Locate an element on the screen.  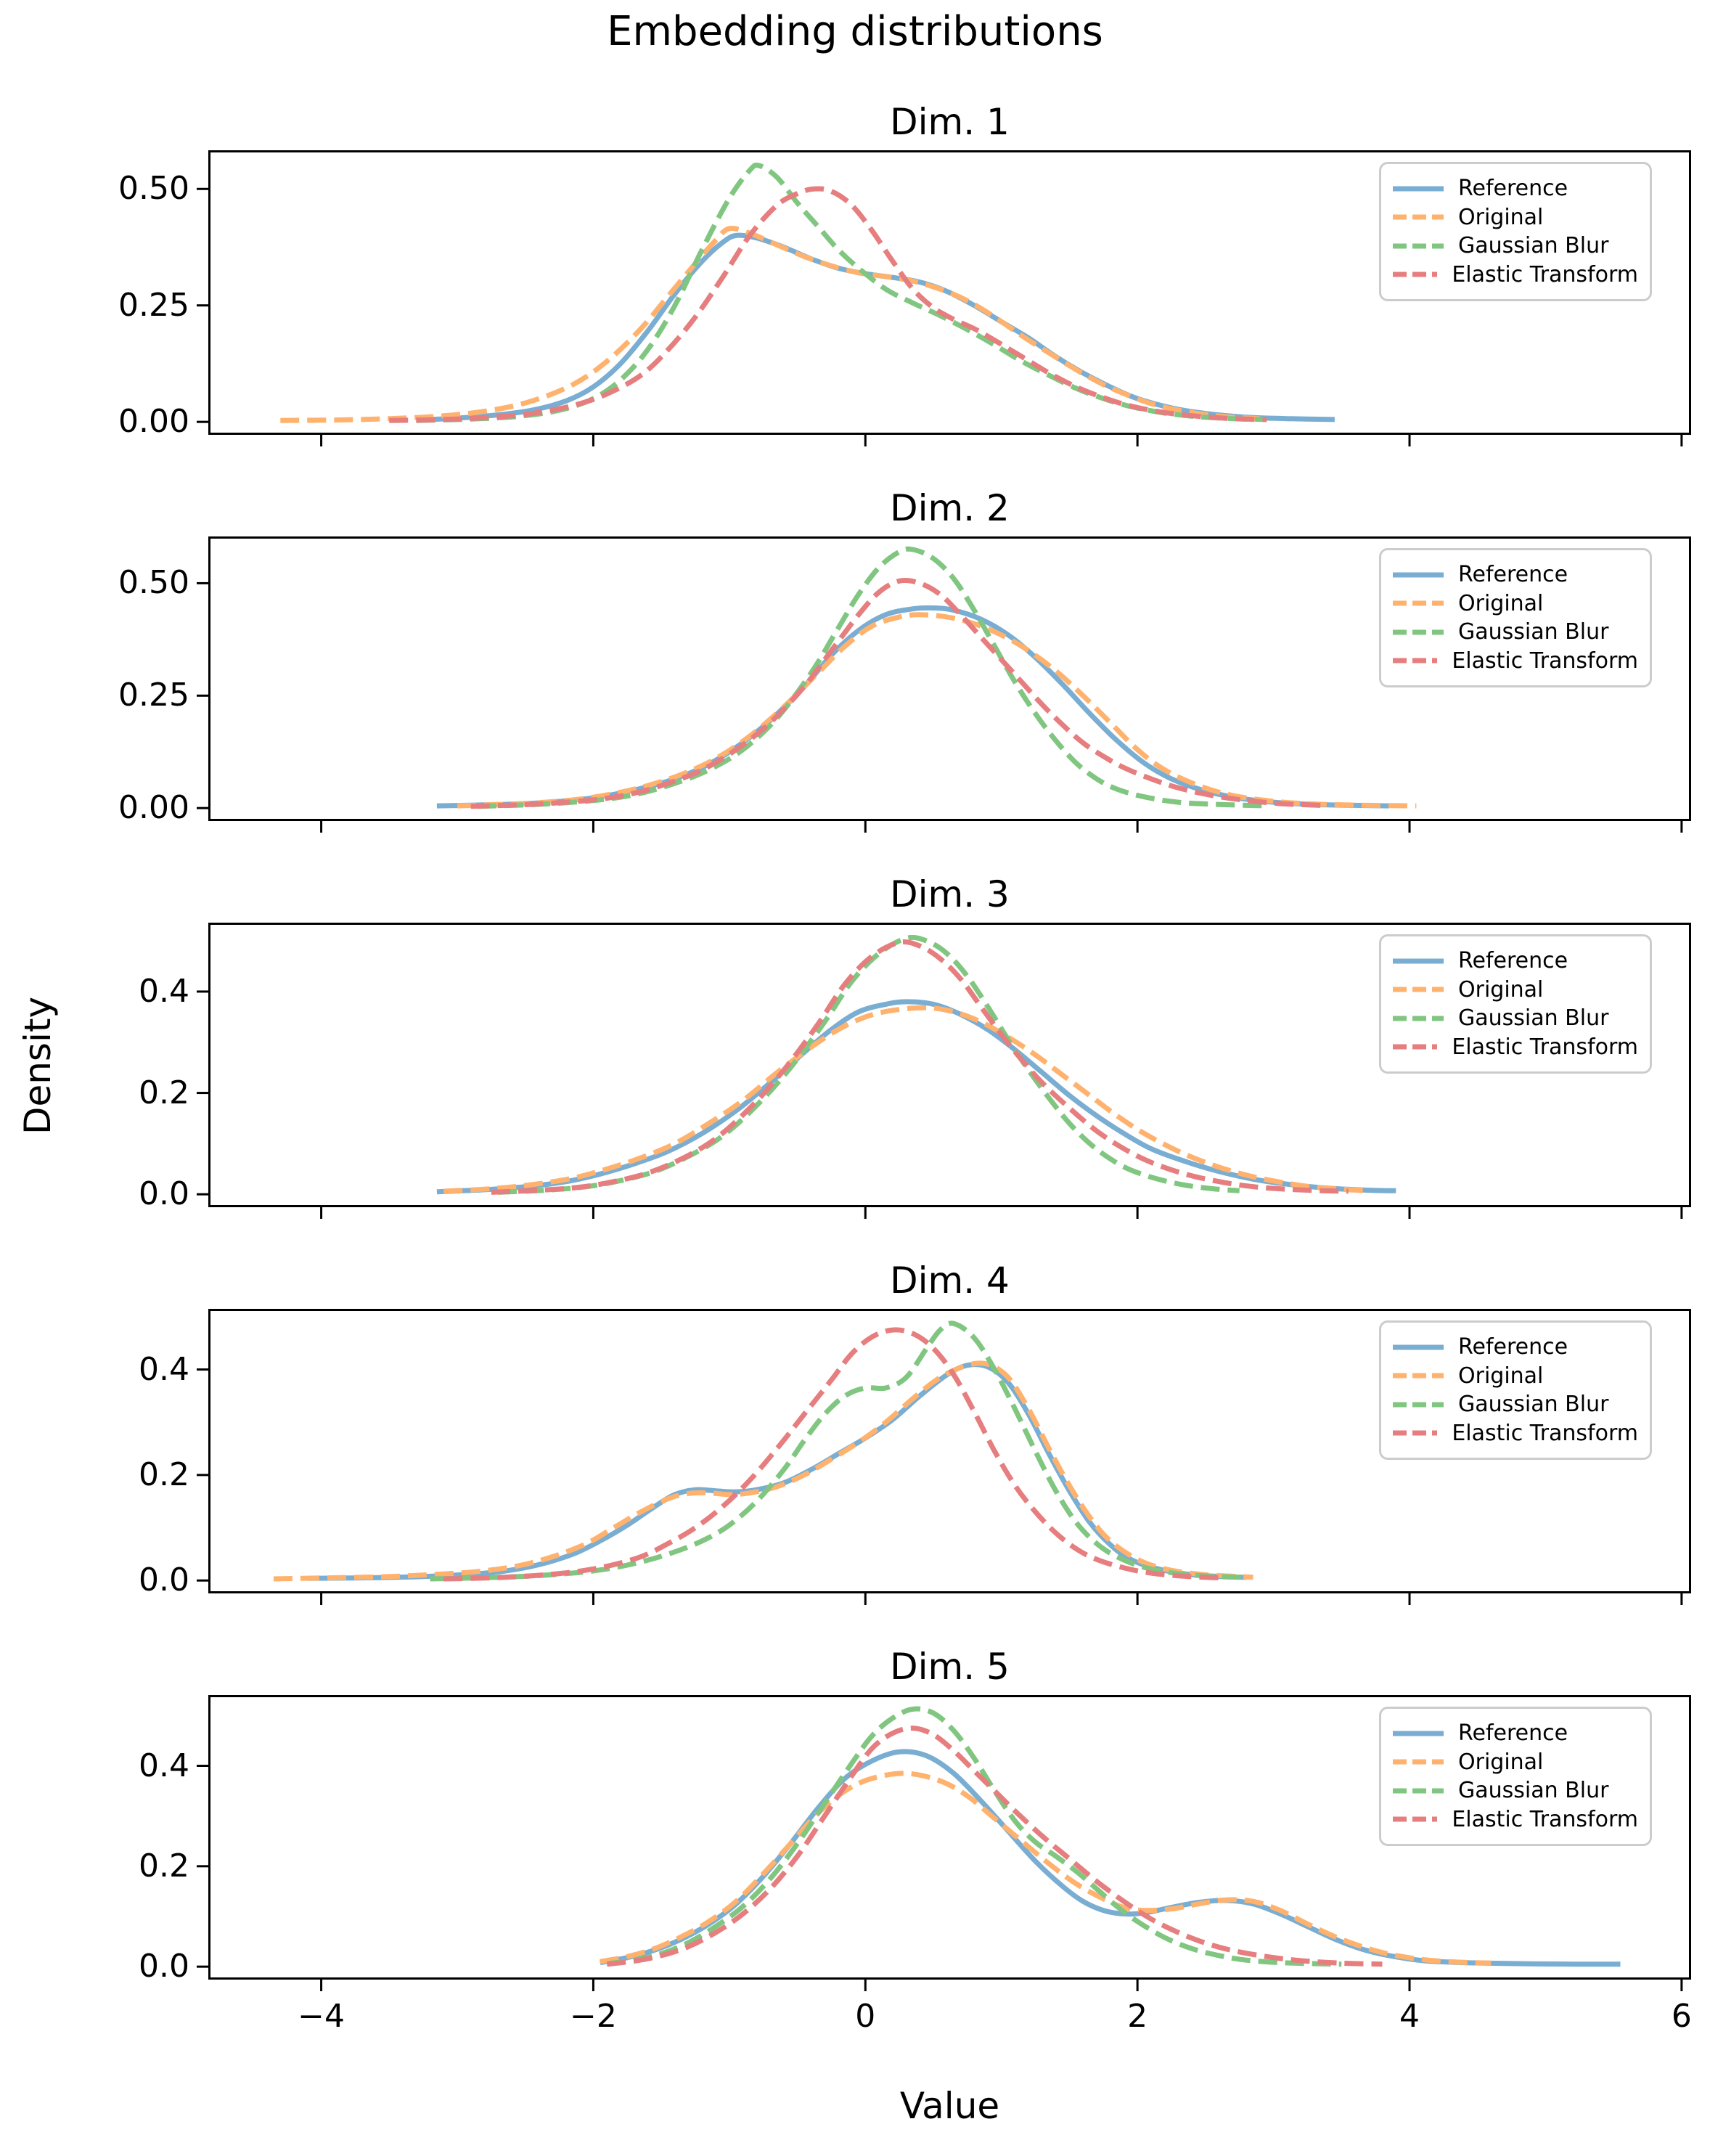
y-axis-label: Density is located at coordinates (38, 1066).